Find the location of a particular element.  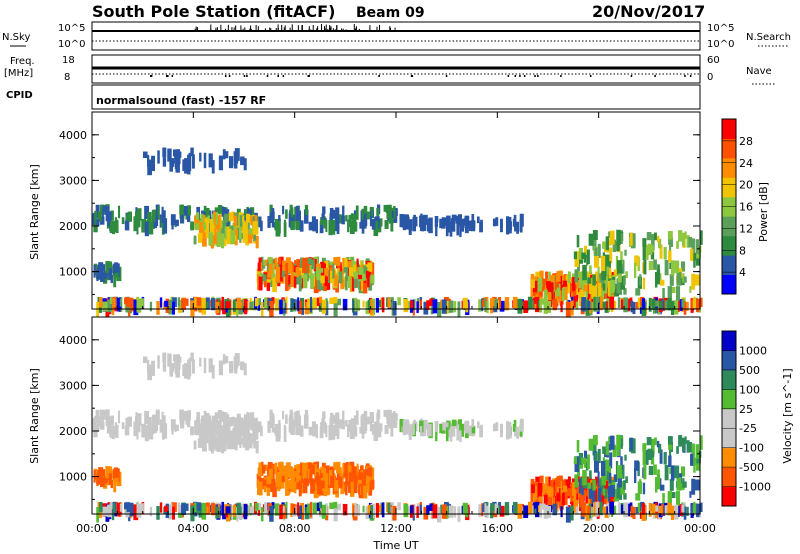

power-colorbar: 4 8 12 16 20 24 28 is located at coordinates (737, 206).